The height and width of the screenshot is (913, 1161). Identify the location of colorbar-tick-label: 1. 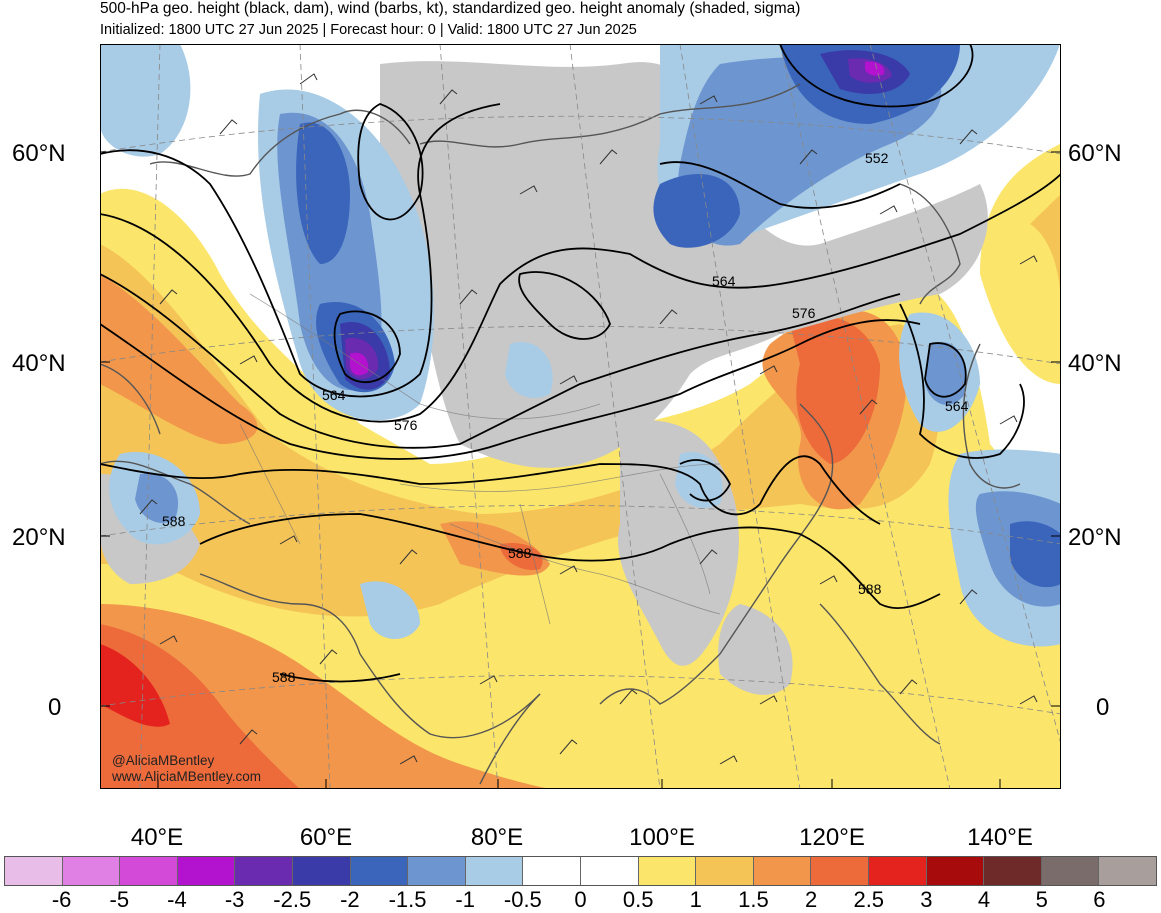
(695, 899).